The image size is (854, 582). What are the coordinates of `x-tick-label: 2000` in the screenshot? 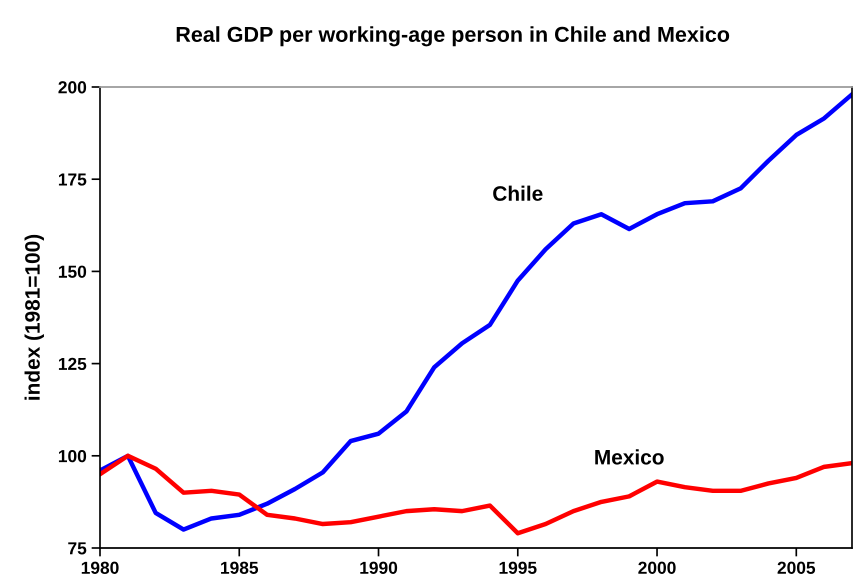 It's located at (657, 568).